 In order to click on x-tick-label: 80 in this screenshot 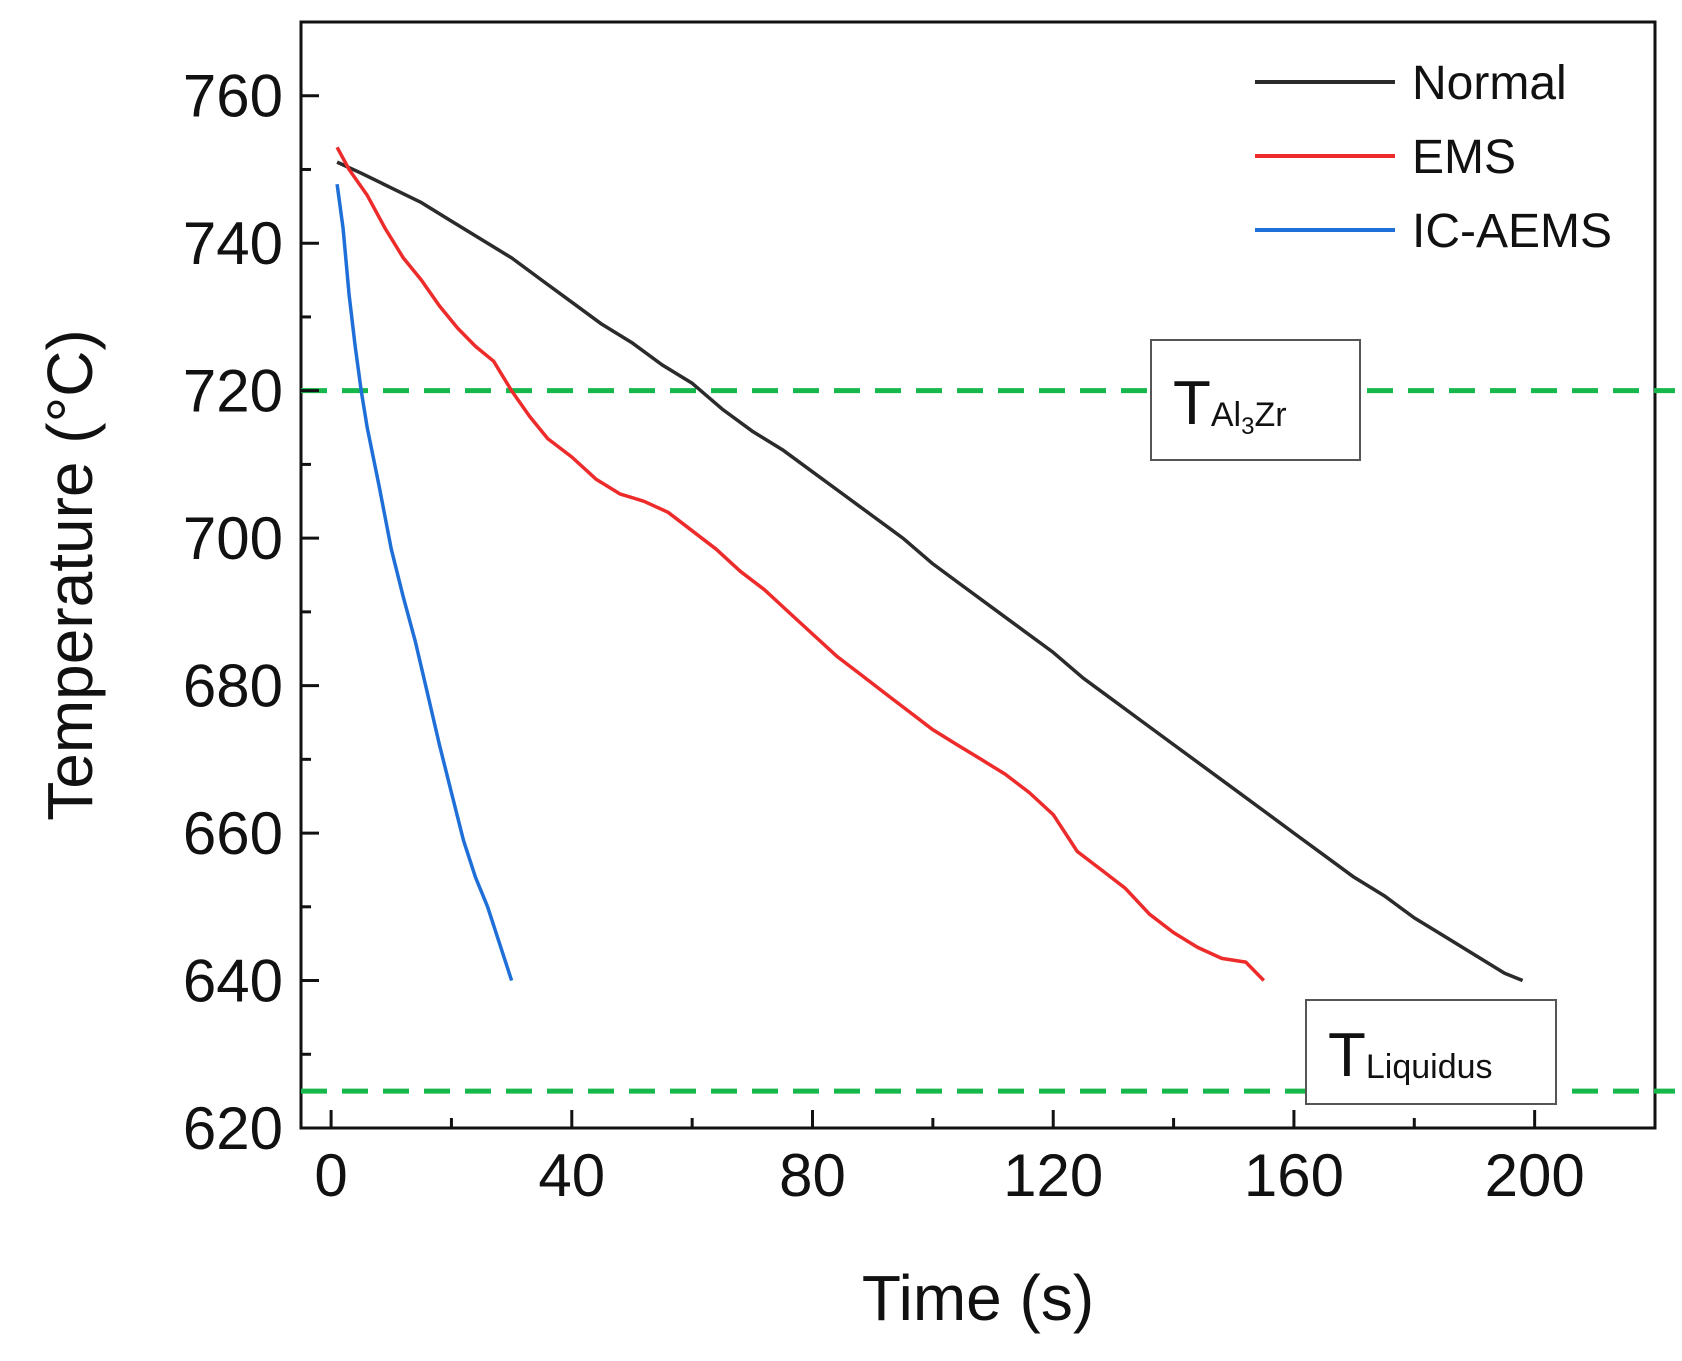, I will do `click(812, 1175)`.